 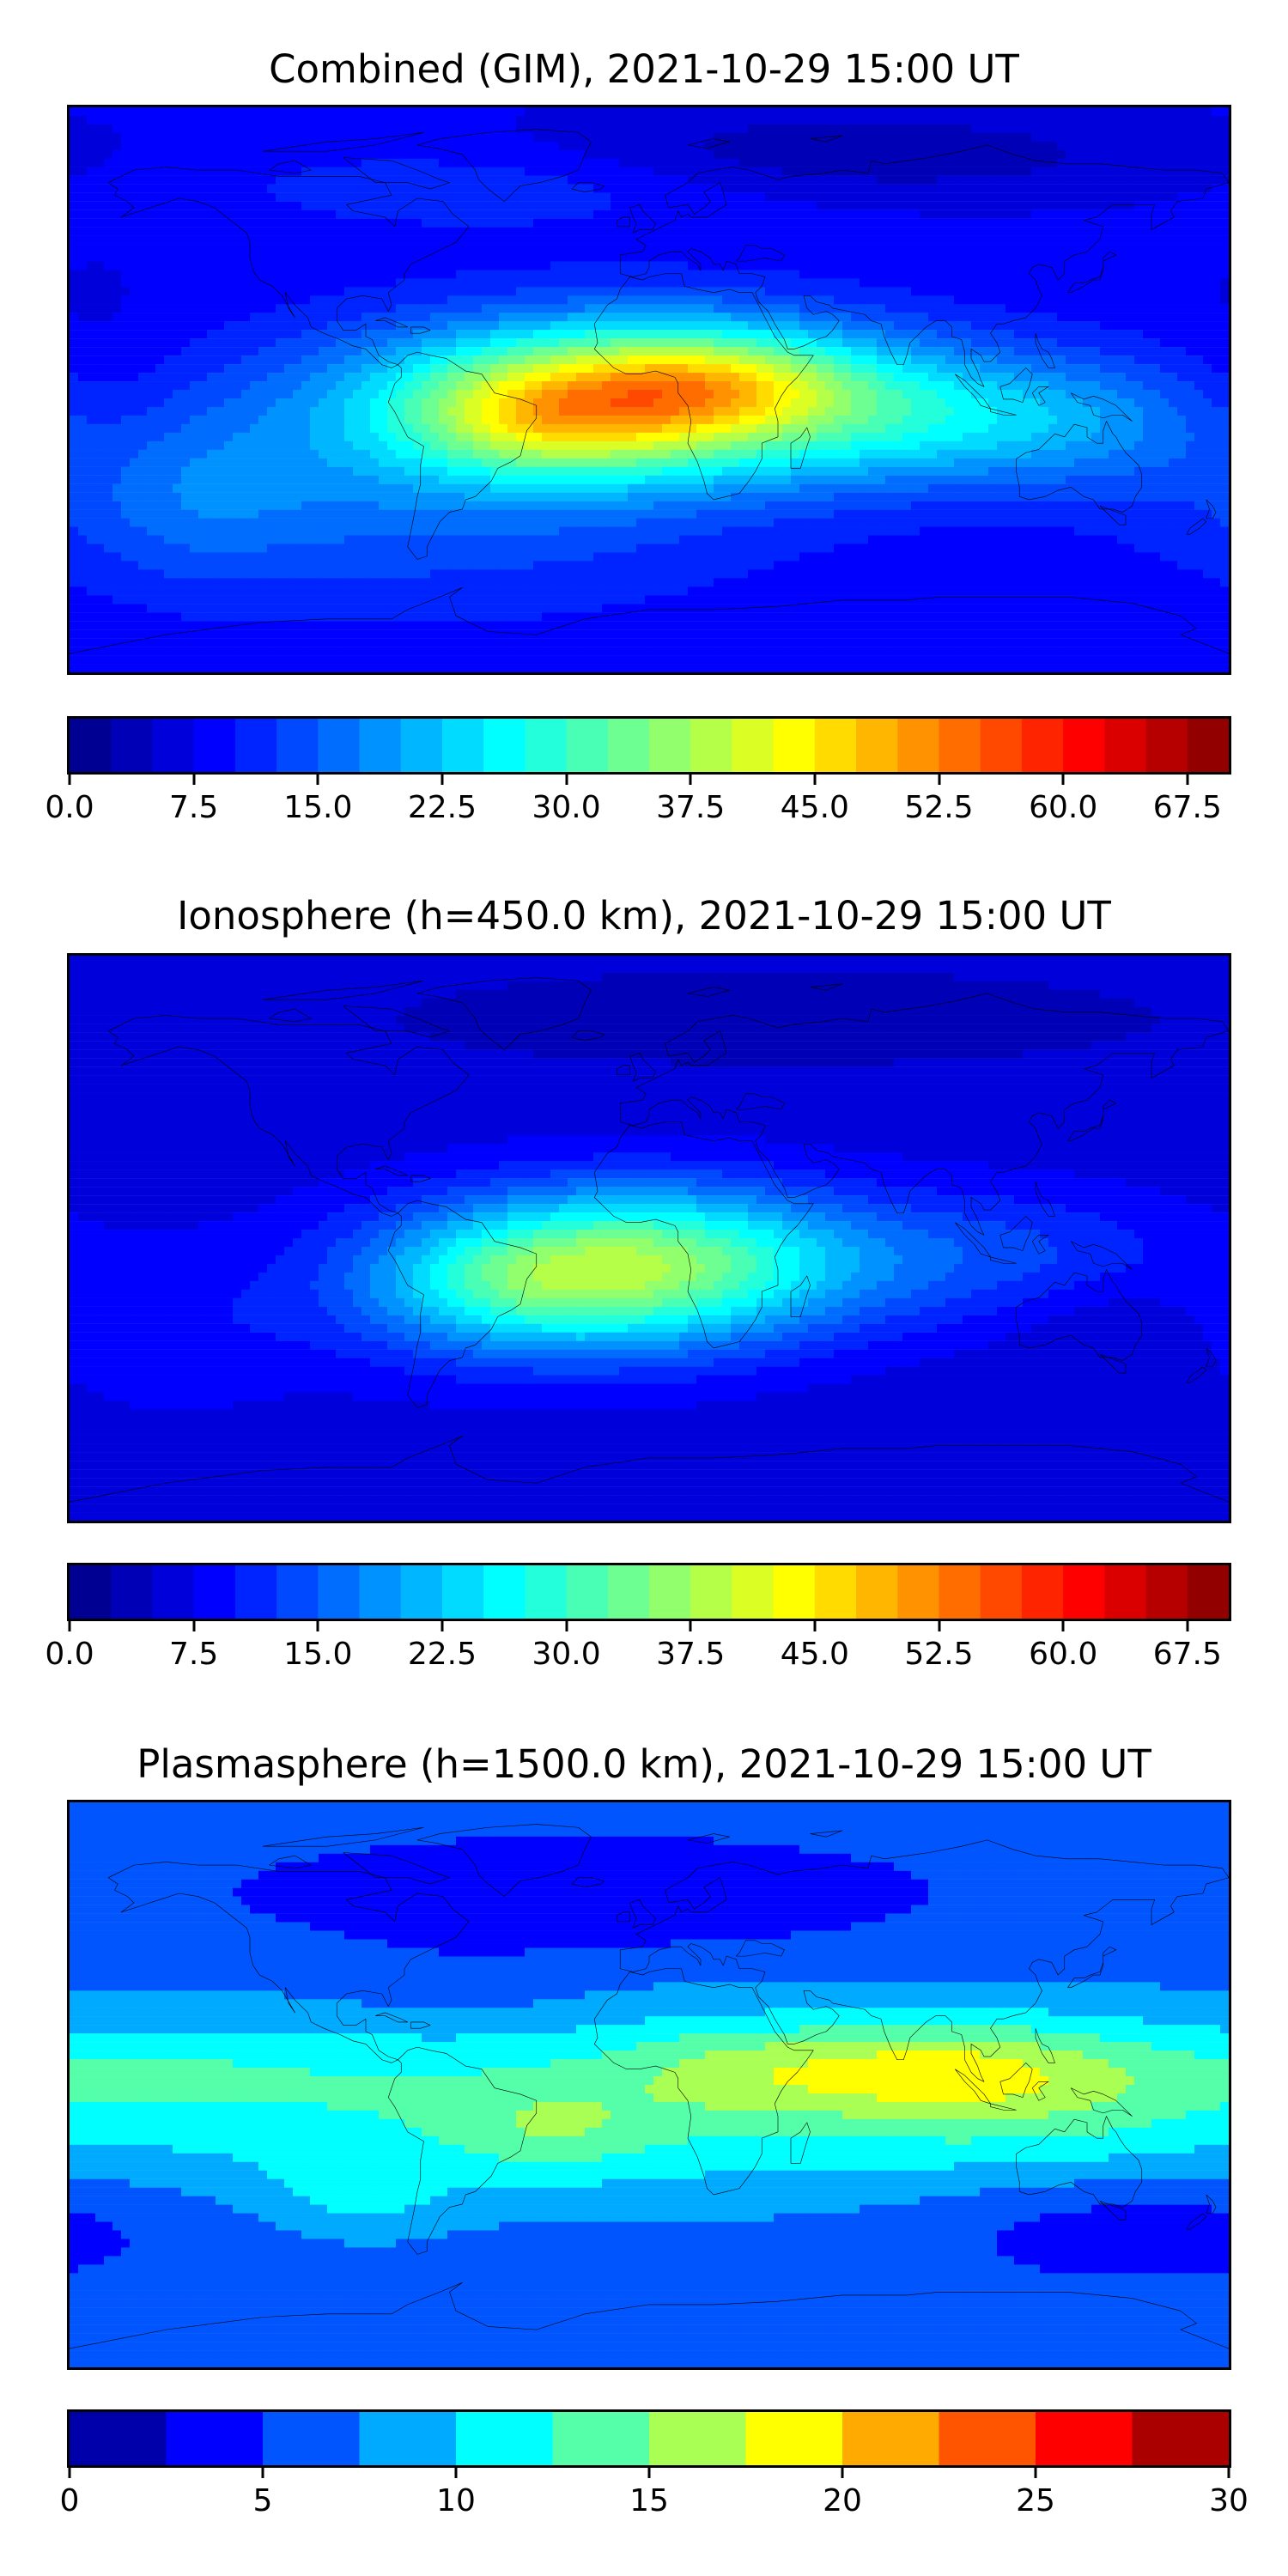 I want to click on panel-1-title: Combined (GIM), 2021-10-29 15:00 UT, so click(x=644, y=69).